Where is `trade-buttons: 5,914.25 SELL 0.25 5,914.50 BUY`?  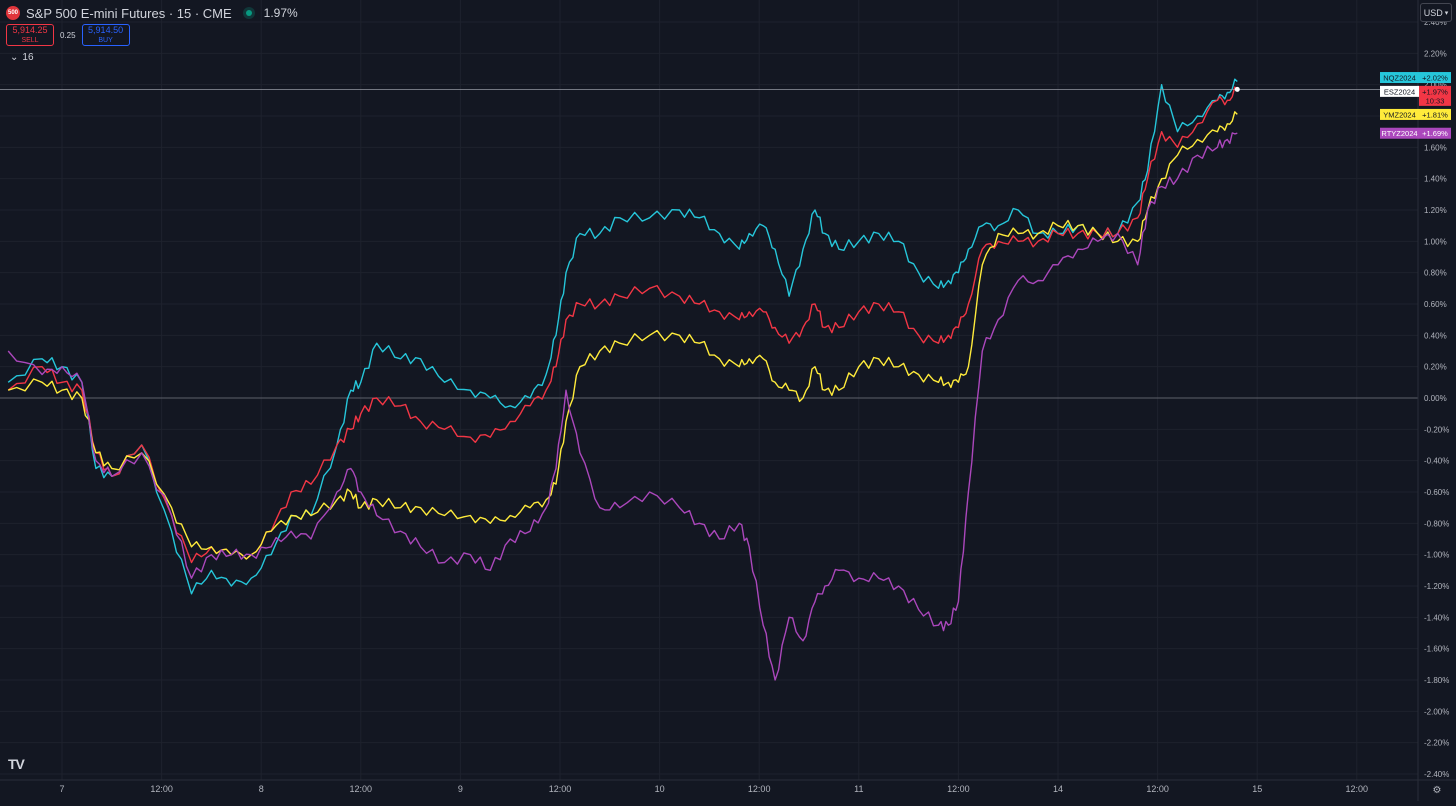 trade-buttons: 5,914.25 SELL 0.25 5,914.50 BUY is located at coordinates (68, 35).